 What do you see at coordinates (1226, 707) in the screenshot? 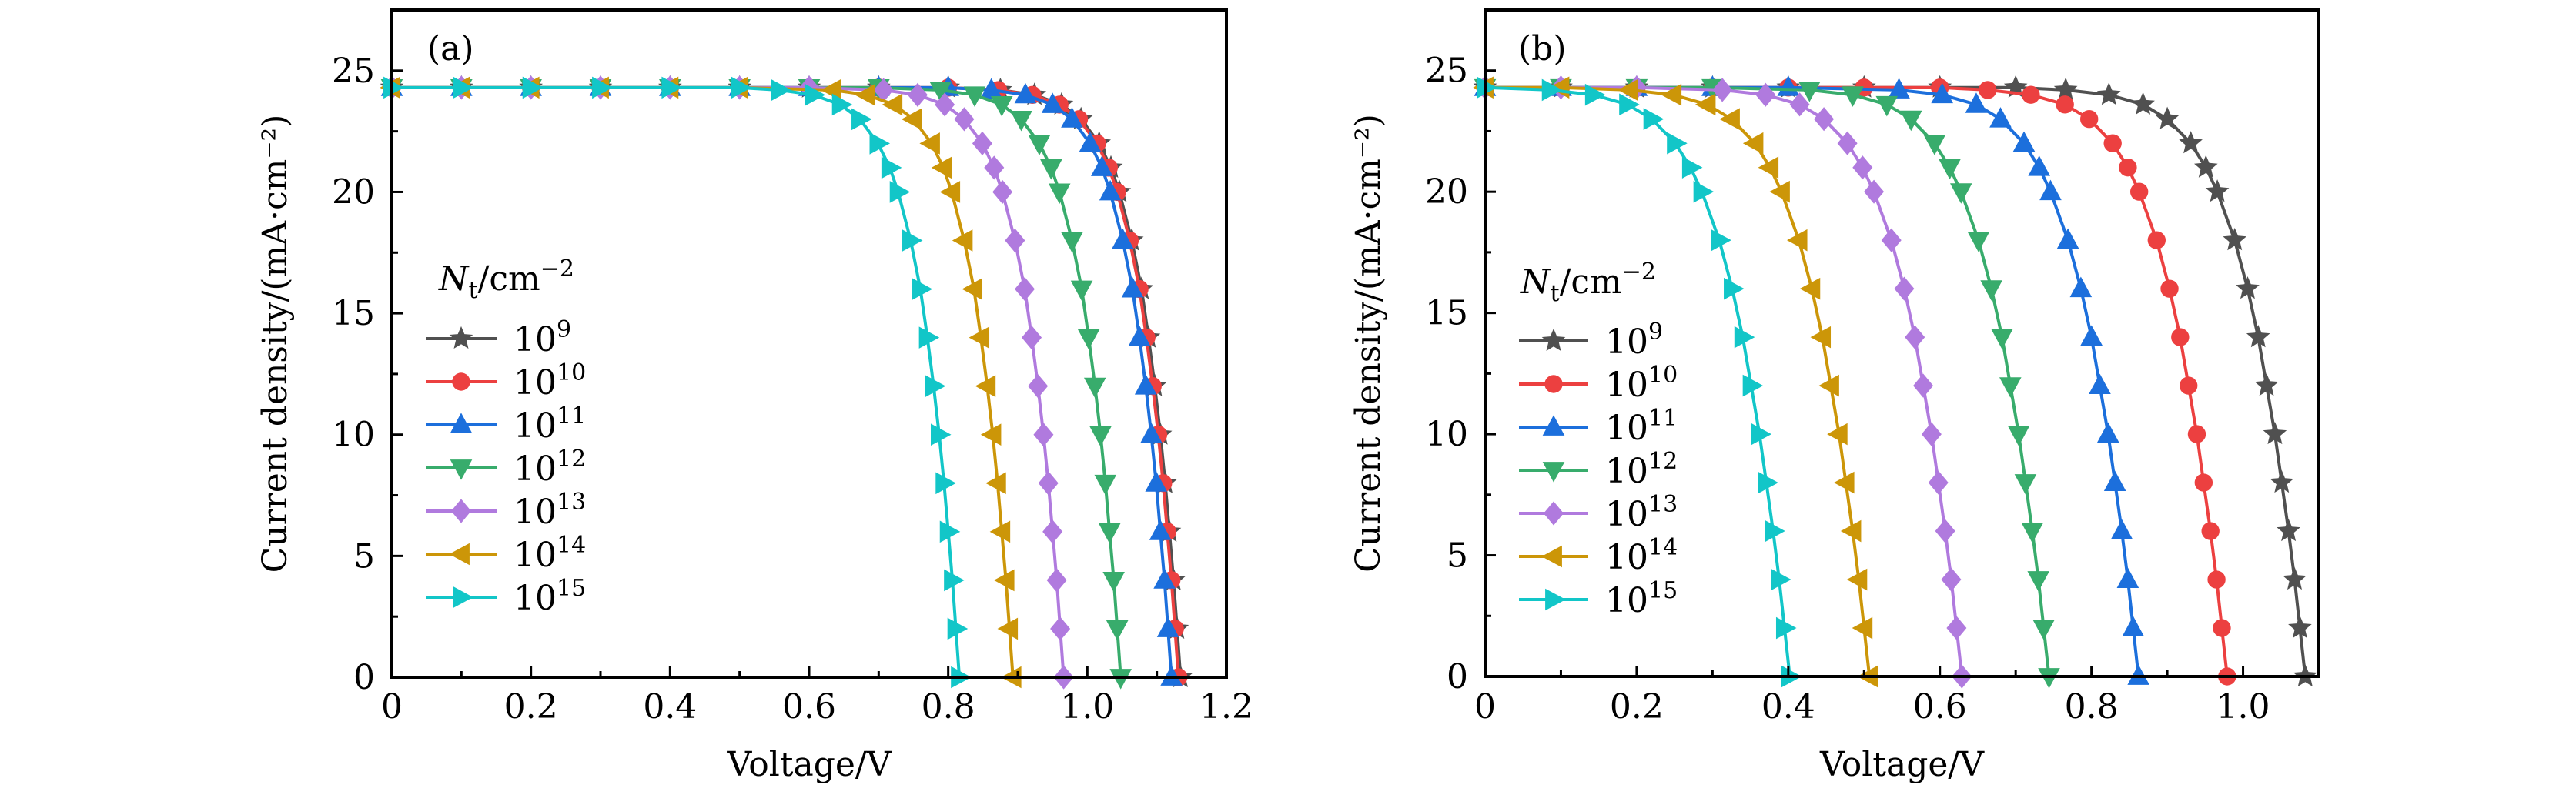
I see `x-tick-label: 1.2` at bounding box center [1226, 707].